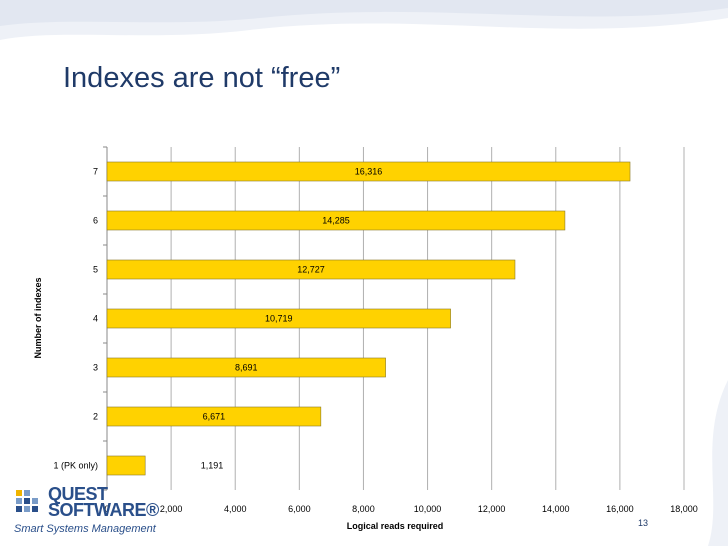 This screenshot has height=546, width=728. Describe the element at coordinates (171, 509) in the screenshot. I see `x-tick-label: 2,000` at that location.